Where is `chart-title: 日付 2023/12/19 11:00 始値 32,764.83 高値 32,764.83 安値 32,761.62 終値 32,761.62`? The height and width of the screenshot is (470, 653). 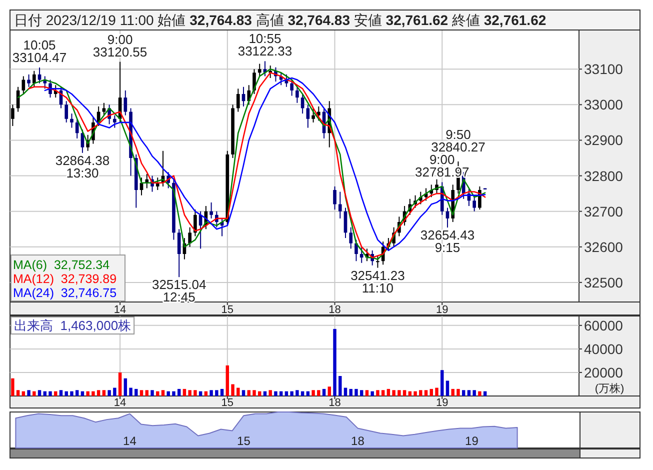
chart-title: 日付 2023/12/19 11:00 始値 32,764.83 高値 32,764.83 安値 32,761.62 終値 32,761.62 is located at coordinates (280, 20).